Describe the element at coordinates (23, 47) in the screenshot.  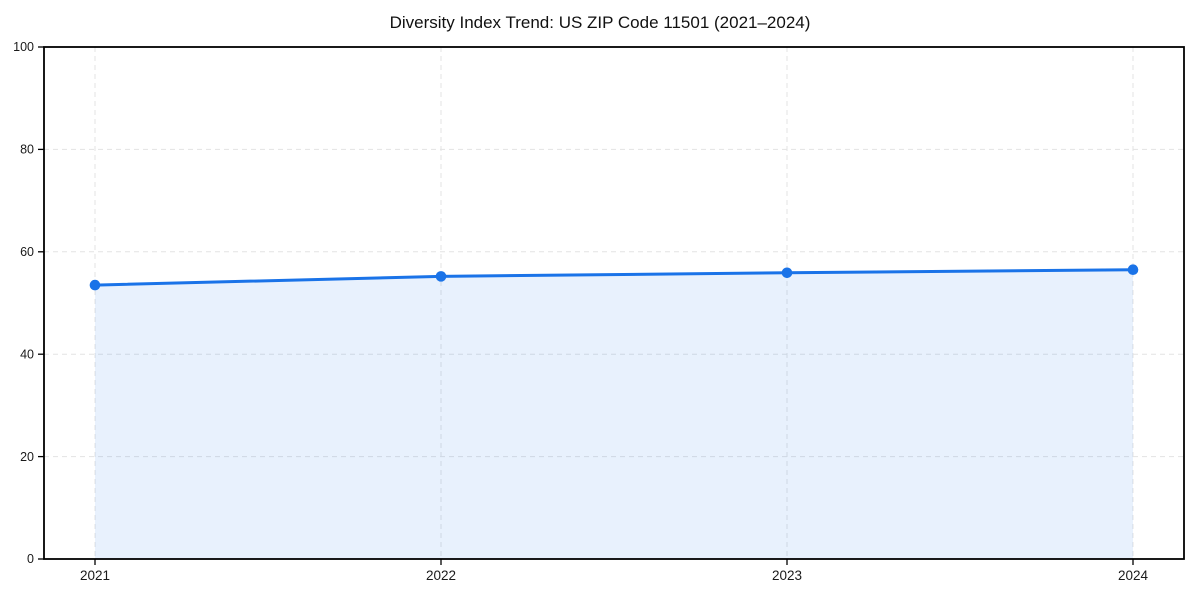
I see `y-tick-label: 100` at that location.